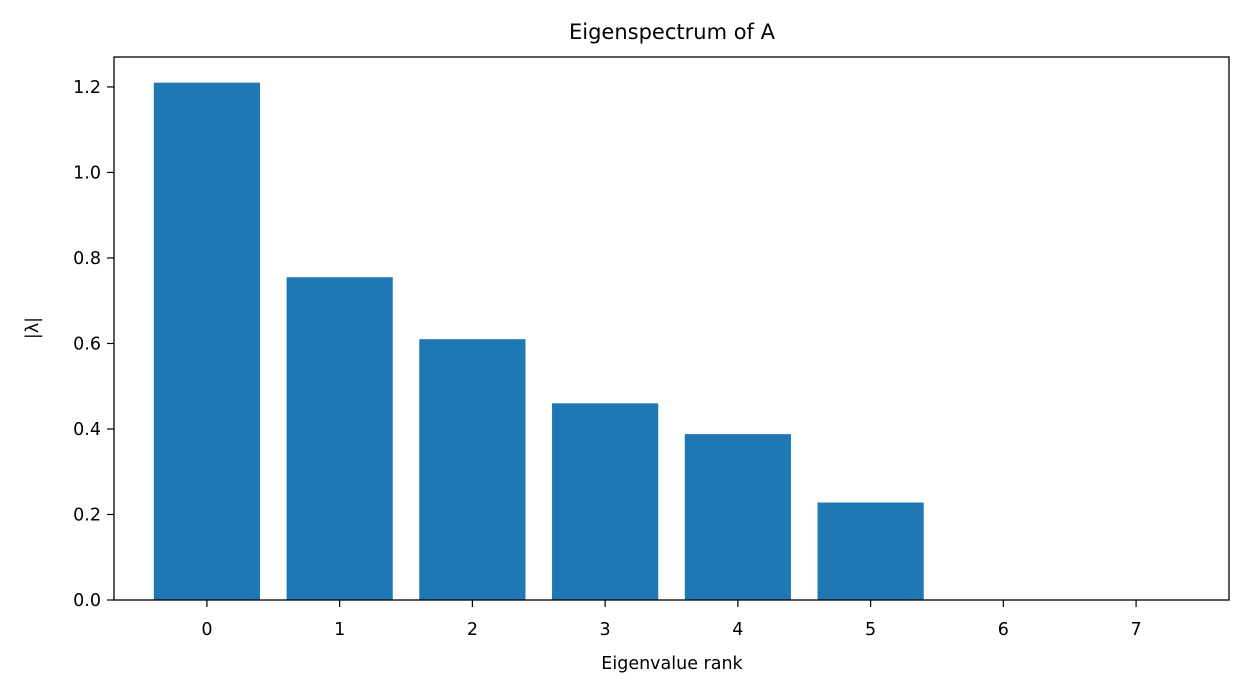 Image resolution: width=1248 pixels, height=693 pixels. What do you see at coordinates (87, 601) in the screenshot?
I see `y-tick-label: 0.0` at bounding box center [87, 601].